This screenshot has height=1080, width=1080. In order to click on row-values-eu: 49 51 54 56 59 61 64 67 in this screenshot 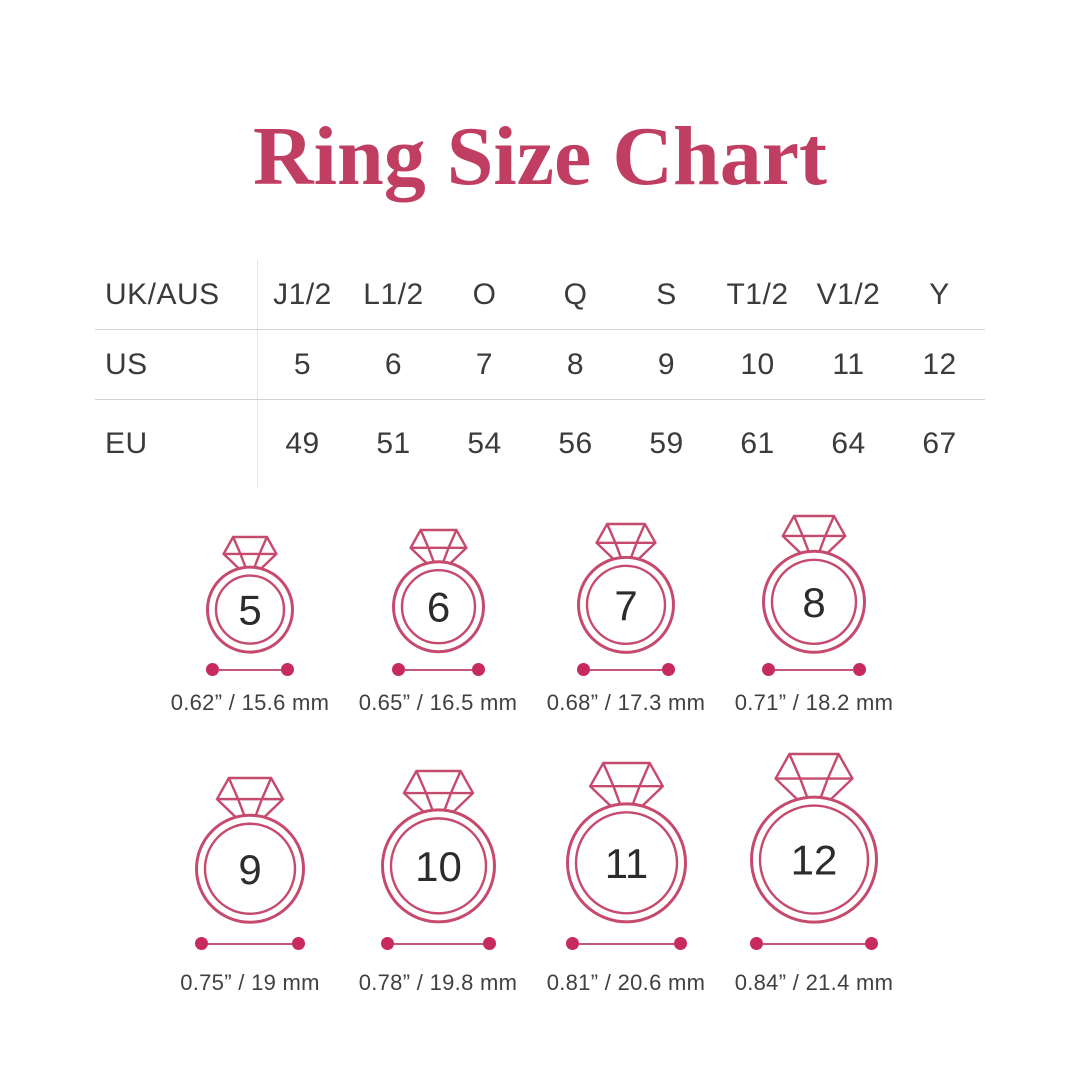, I will do `click(621, 444)`.